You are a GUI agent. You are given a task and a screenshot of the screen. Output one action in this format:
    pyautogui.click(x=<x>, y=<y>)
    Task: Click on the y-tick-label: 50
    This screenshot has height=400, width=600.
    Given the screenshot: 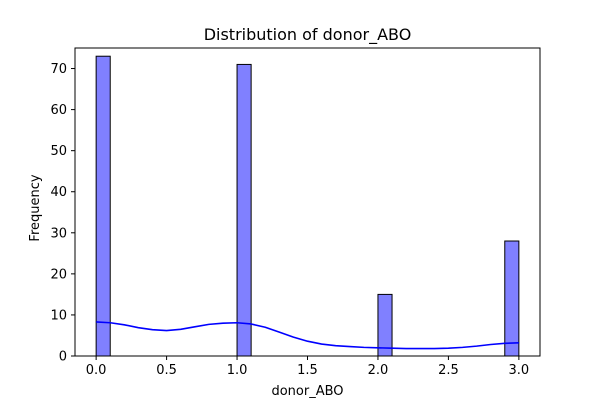 What is the action you would take?
    pyautogui.click(x=58, y=151)
    